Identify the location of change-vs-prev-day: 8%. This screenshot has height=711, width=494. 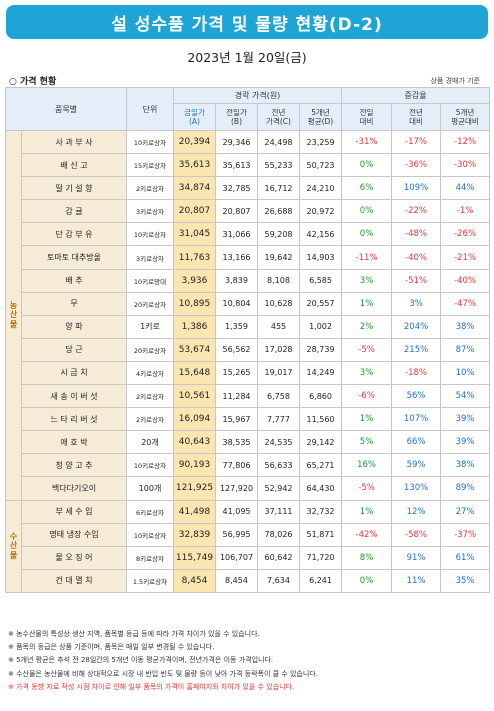
(367, 557).